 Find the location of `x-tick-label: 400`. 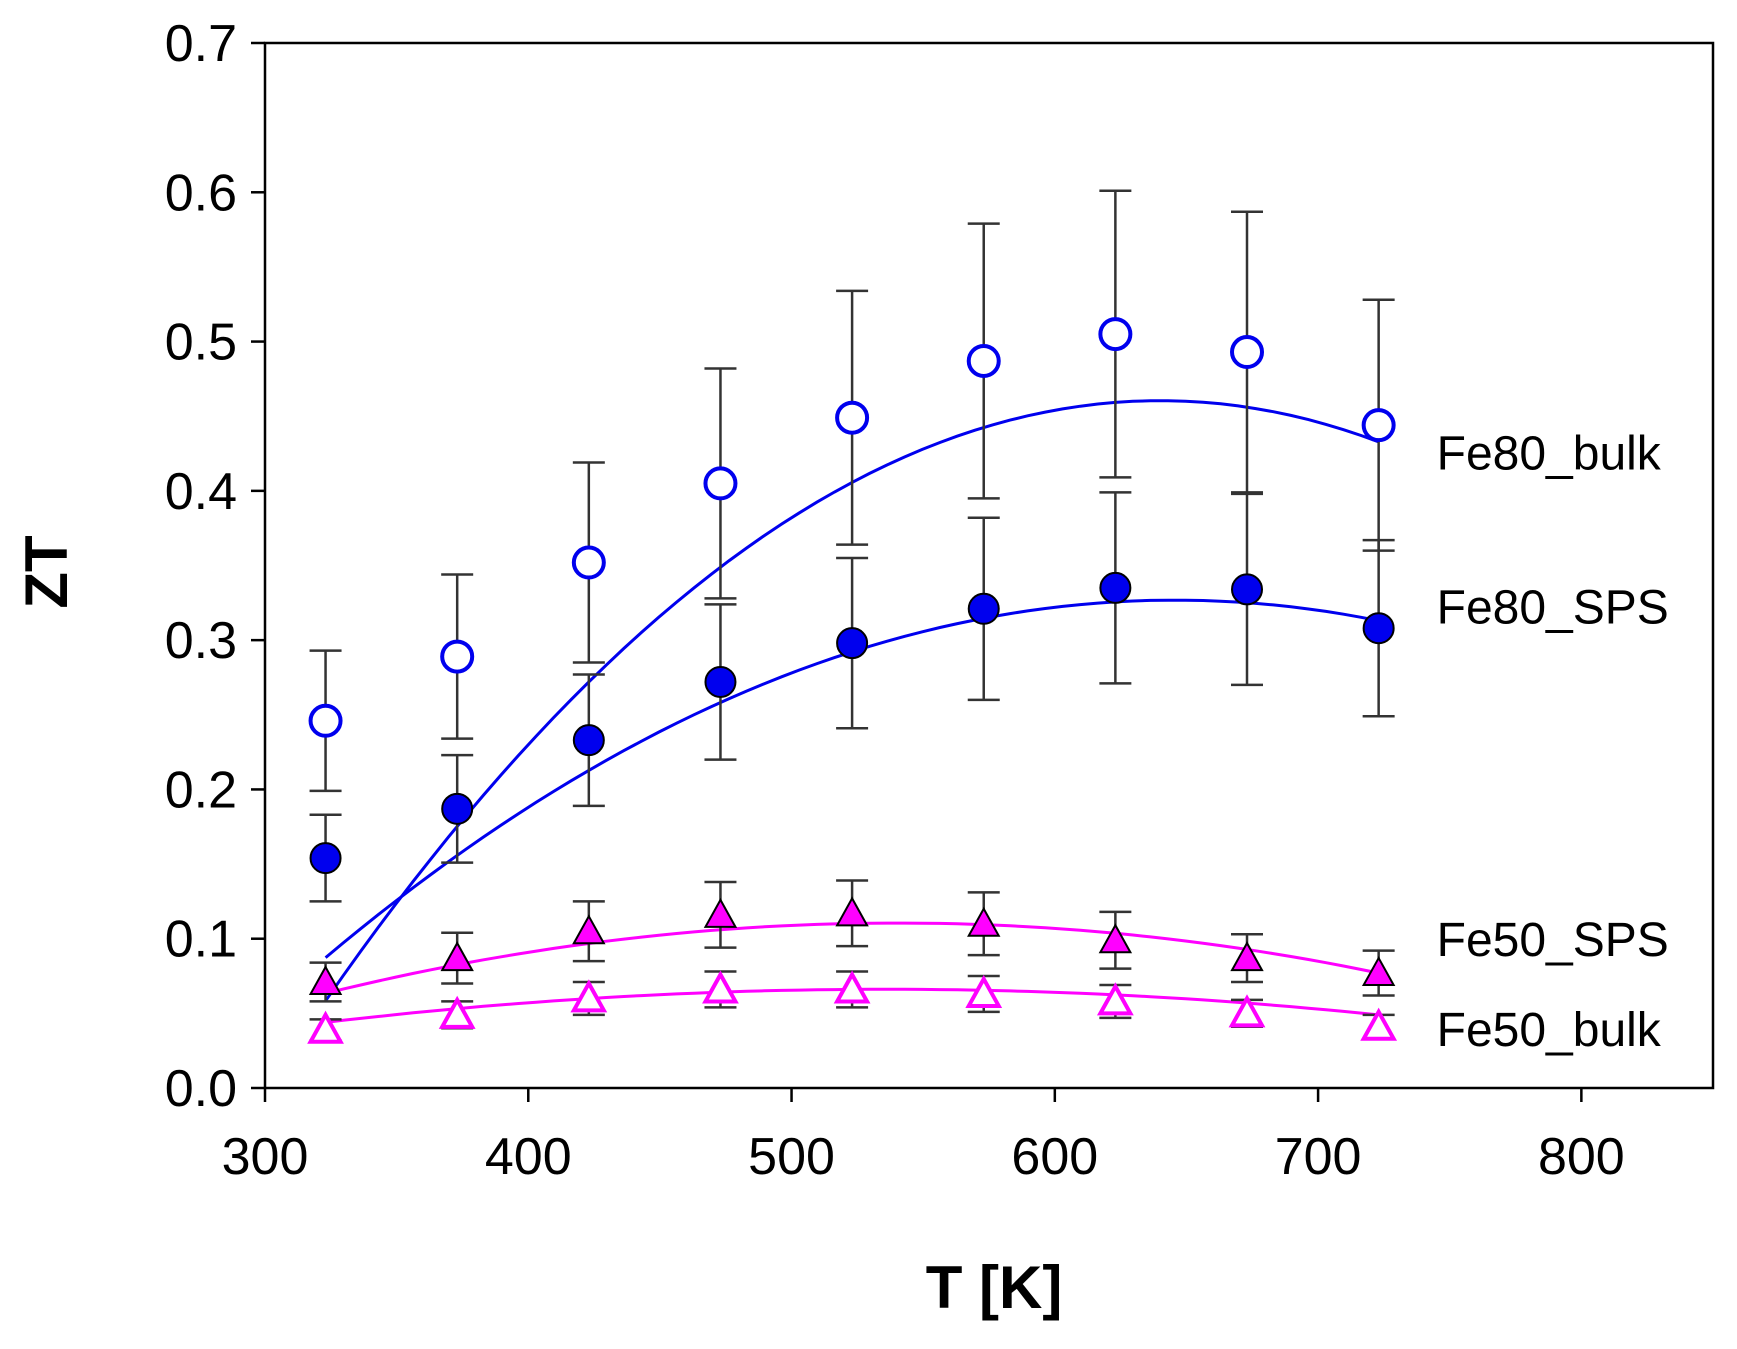

x-tick-label: 400 is located at coordinates (528, 1157).